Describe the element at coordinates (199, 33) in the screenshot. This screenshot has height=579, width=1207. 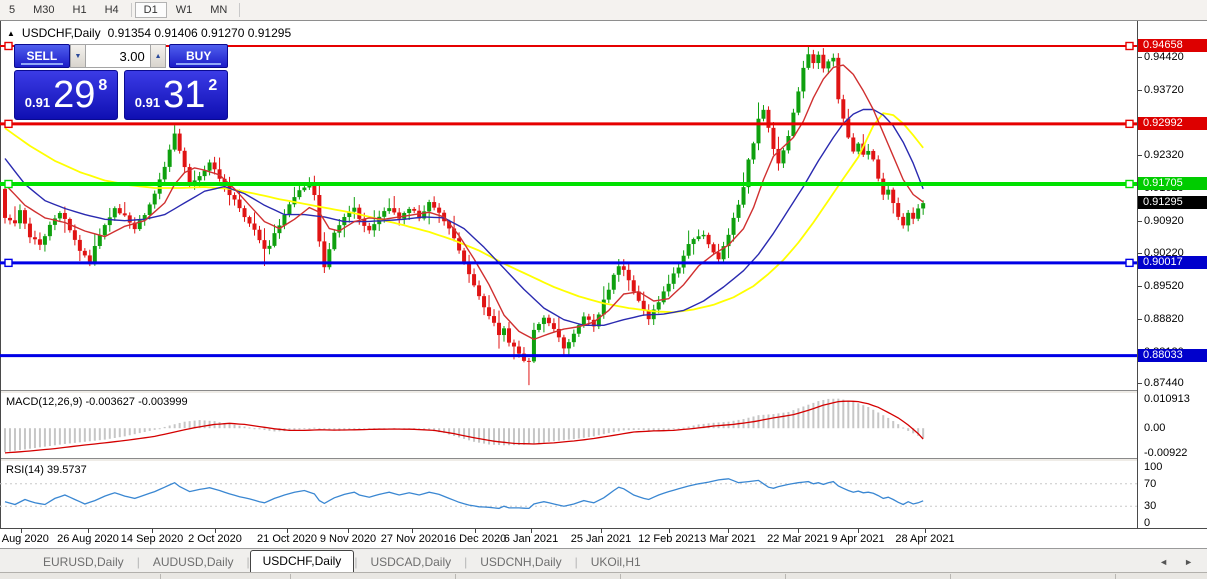
I see `ohlc-quote-values: 0.91354 0.91406 0.91270 0.91295` at that location.